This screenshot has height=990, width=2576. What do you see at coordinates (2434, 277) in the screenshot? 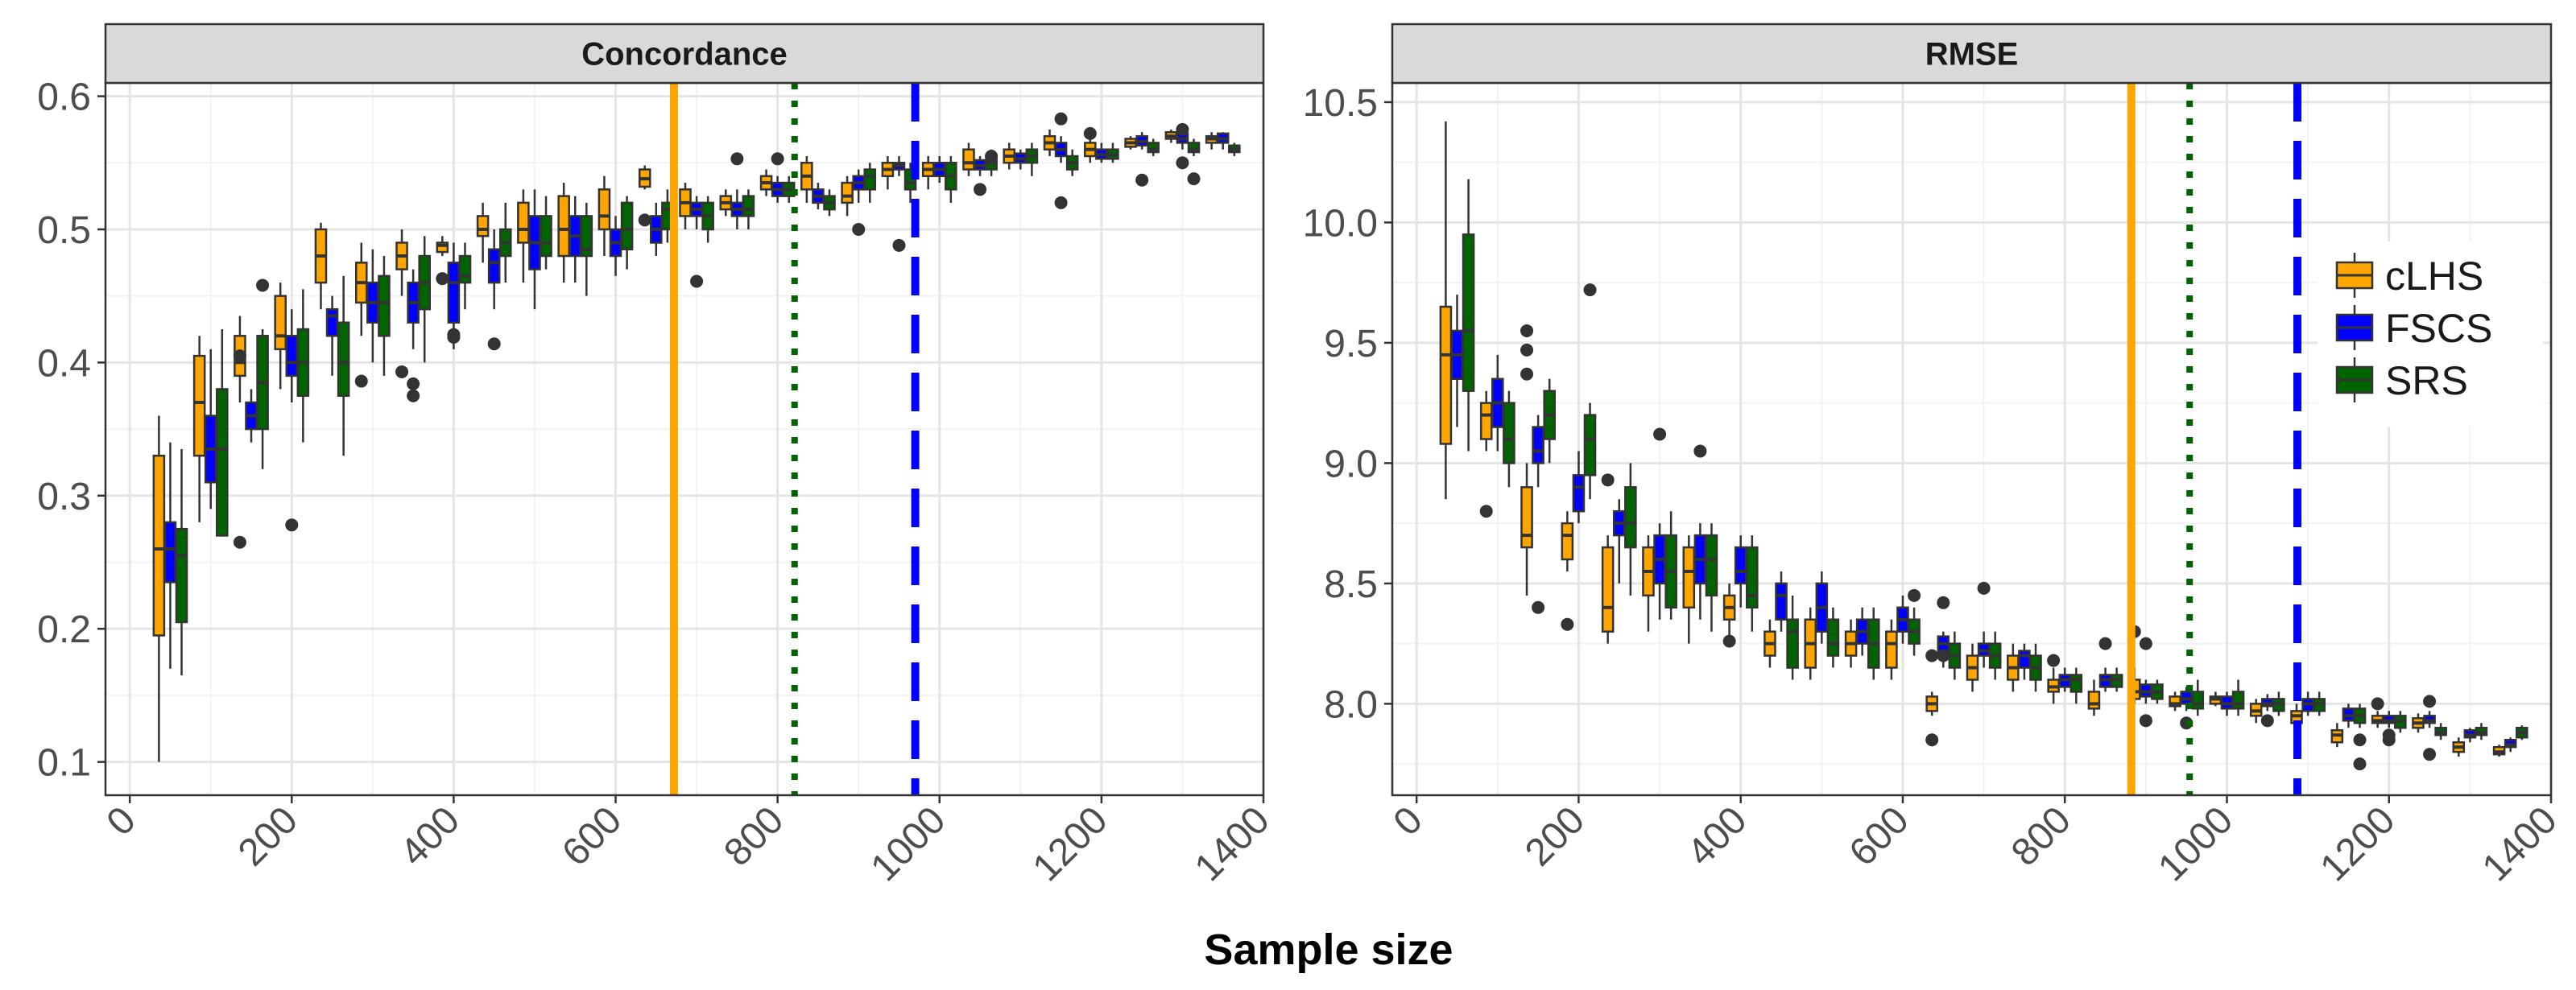
I see `legend-label: cLHS` at bounding box center [2434, 277].